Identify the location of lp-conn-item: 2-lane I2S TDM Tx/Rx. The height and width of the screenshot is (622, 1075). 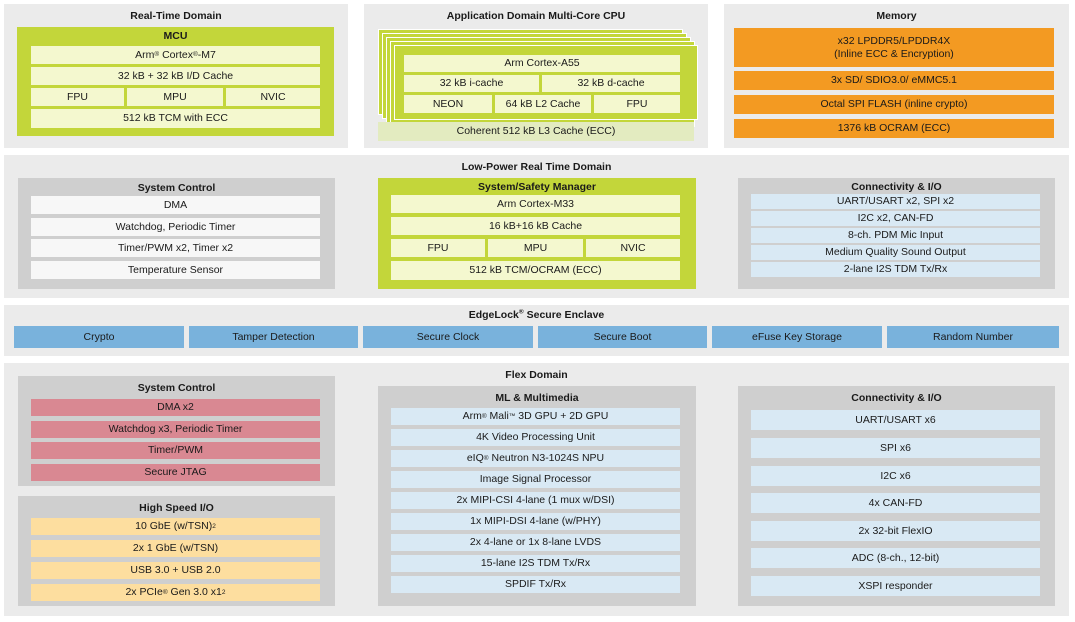
(895, 269).